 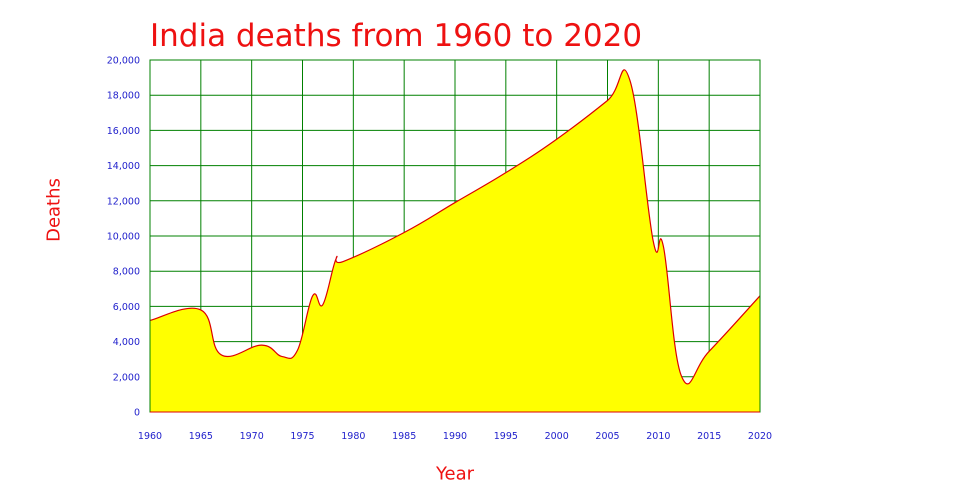 What do you see at coordinates (150, 436) in the screenshot?
I see `x-tick-label: 1960` at bounding box center [150, 436].